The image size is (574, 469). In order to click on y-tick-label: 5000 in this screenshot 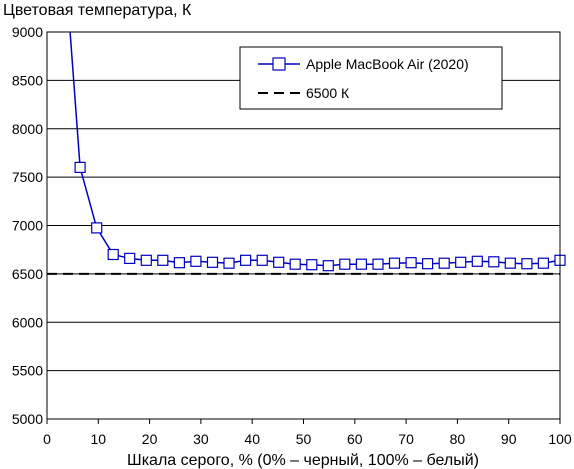, I will do `click(27, 419)`.